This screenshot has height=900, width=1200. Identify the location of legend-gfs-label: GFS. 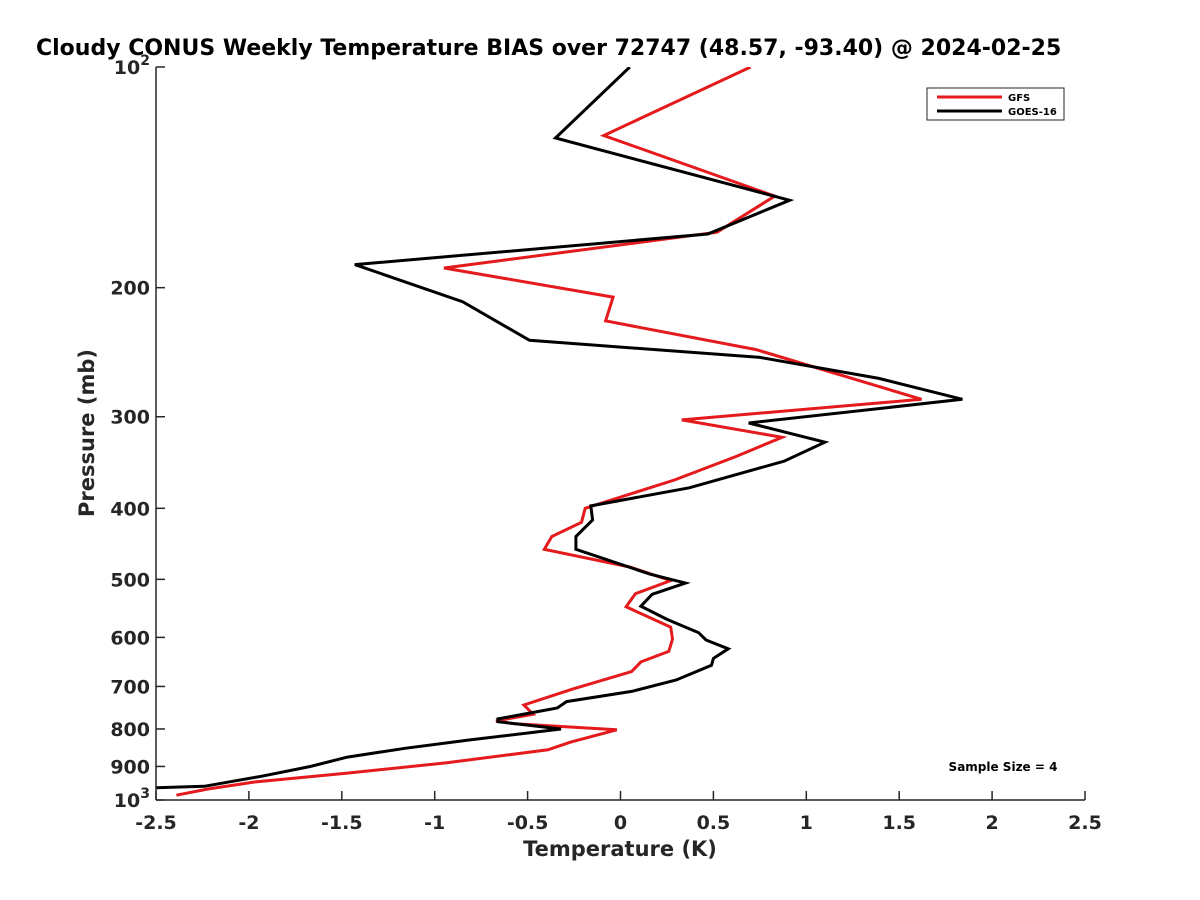
(1019, 98).